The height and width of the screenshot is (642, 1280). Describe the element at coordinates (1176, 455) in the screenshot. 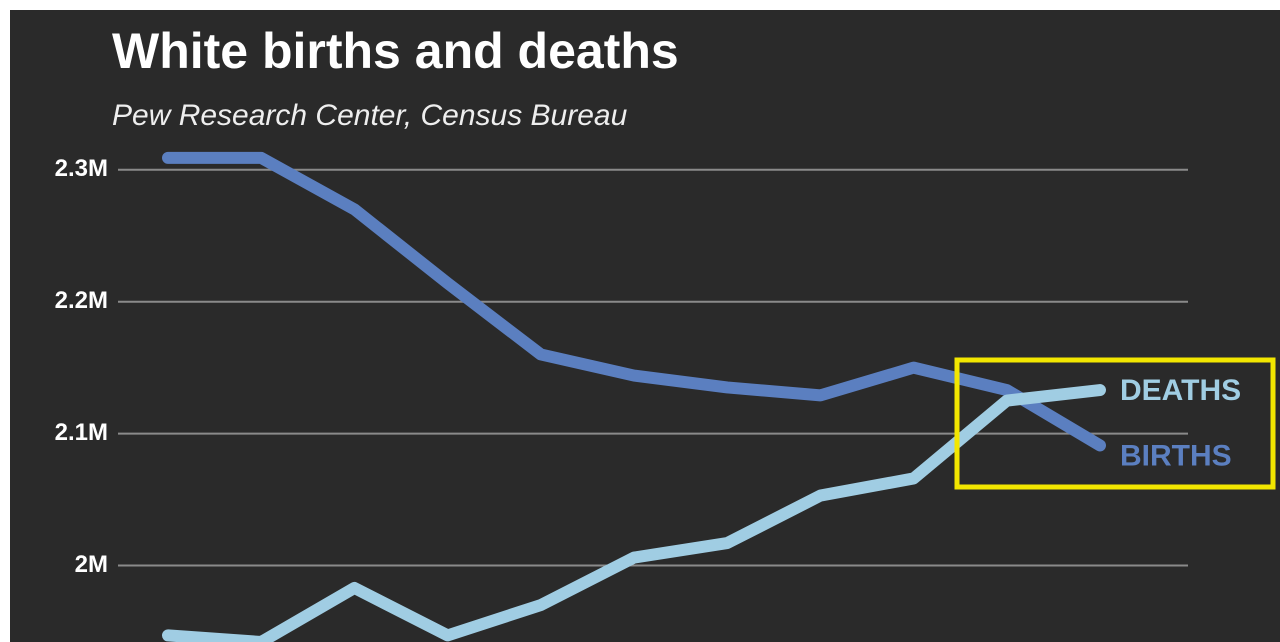

I see `legend-label: BIRTHS` at that location.